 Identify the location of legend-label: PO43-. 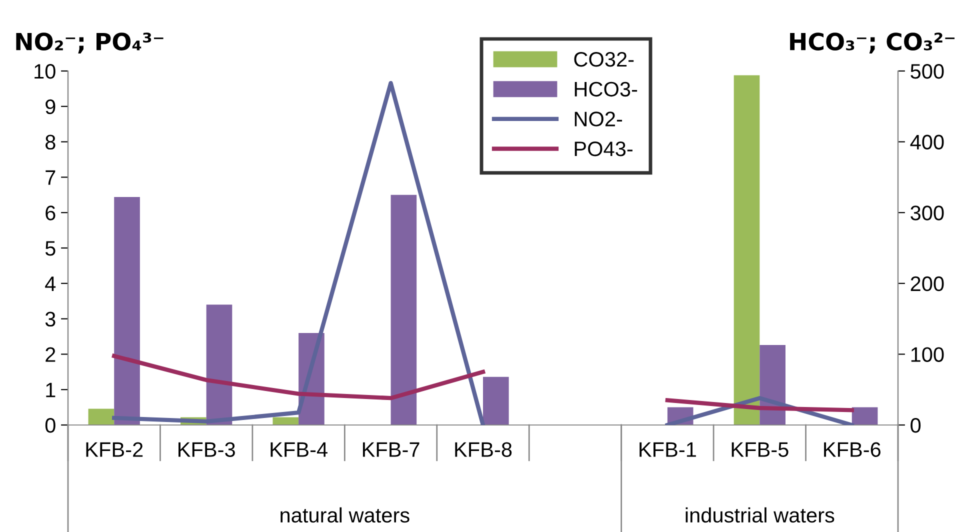
(603, 149).